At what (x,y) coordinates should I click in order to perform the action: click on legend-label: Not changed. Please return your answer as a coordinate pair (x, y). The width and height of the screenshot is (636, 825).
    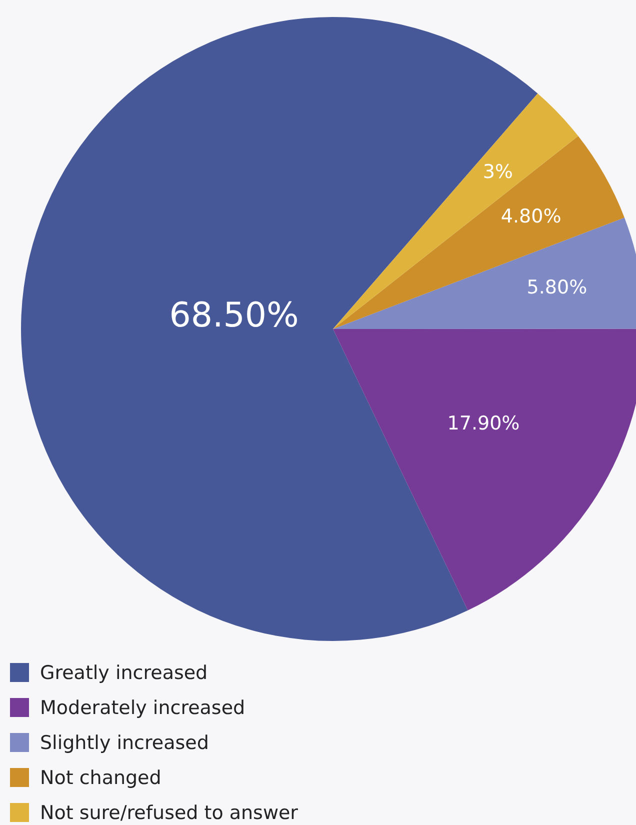
    Looking at the image, I should click on (101, 777).